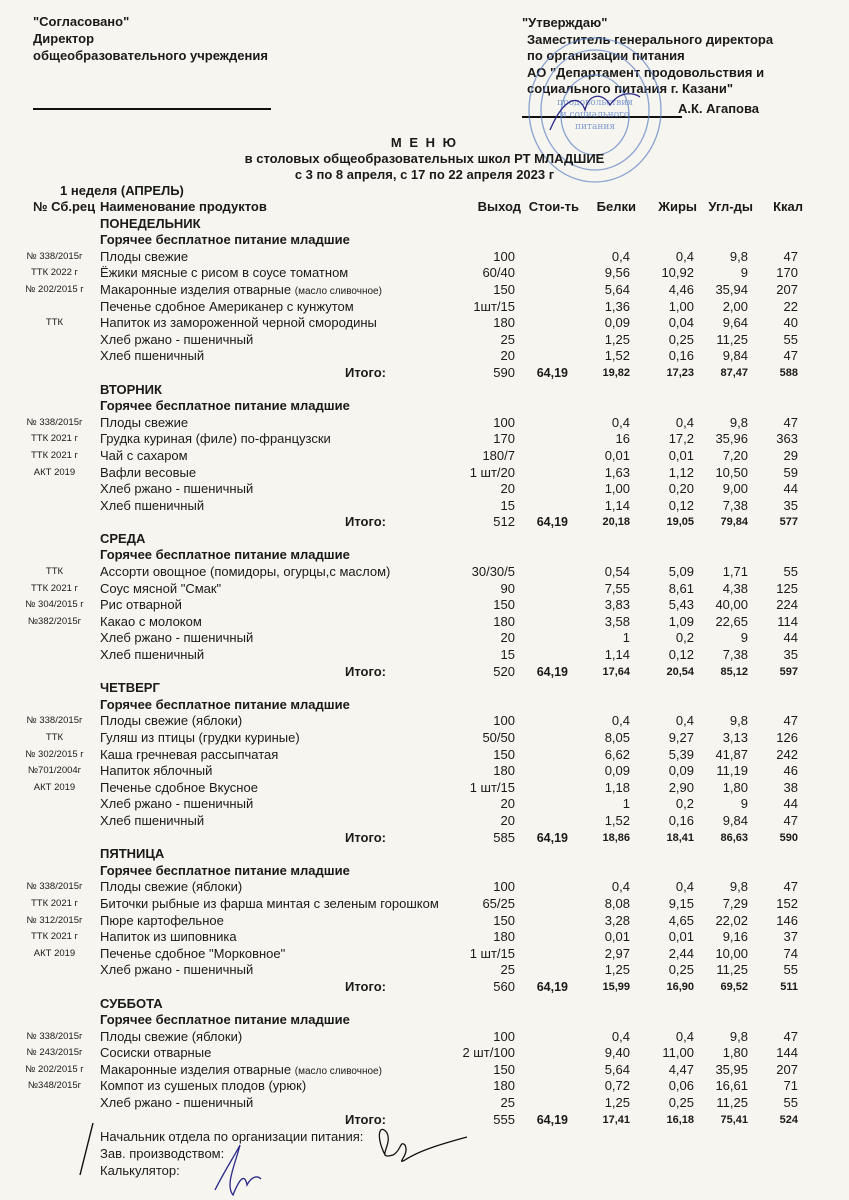 The image size is (849, 1200). What do you see at coordinates (162, 921) in the screenshot?
I see `dish-name: Пюре картофельное` at bounding box center [162, 921].